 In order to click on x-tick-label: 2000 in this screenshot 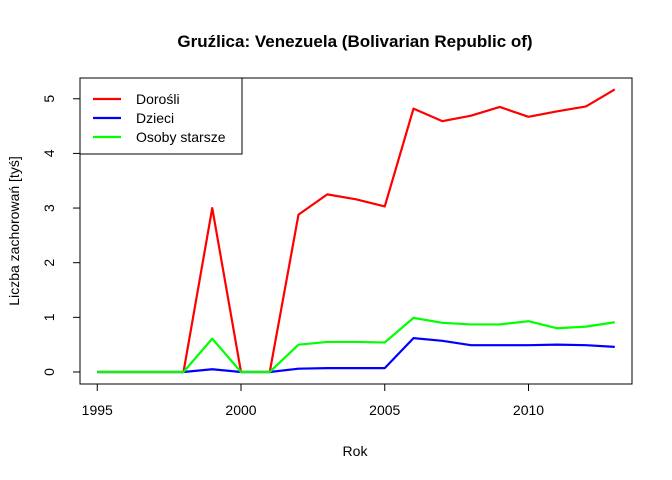, I will do `click(240, 410)`.